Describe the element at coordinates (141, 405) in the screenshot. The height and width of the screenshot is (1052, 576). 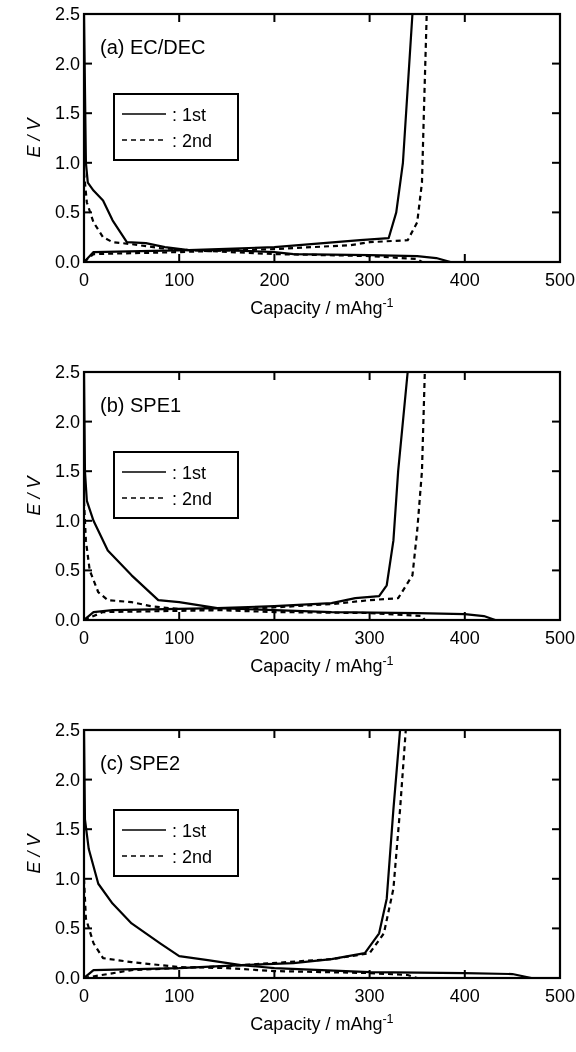
I see `text: (b) SPE1` at that location.